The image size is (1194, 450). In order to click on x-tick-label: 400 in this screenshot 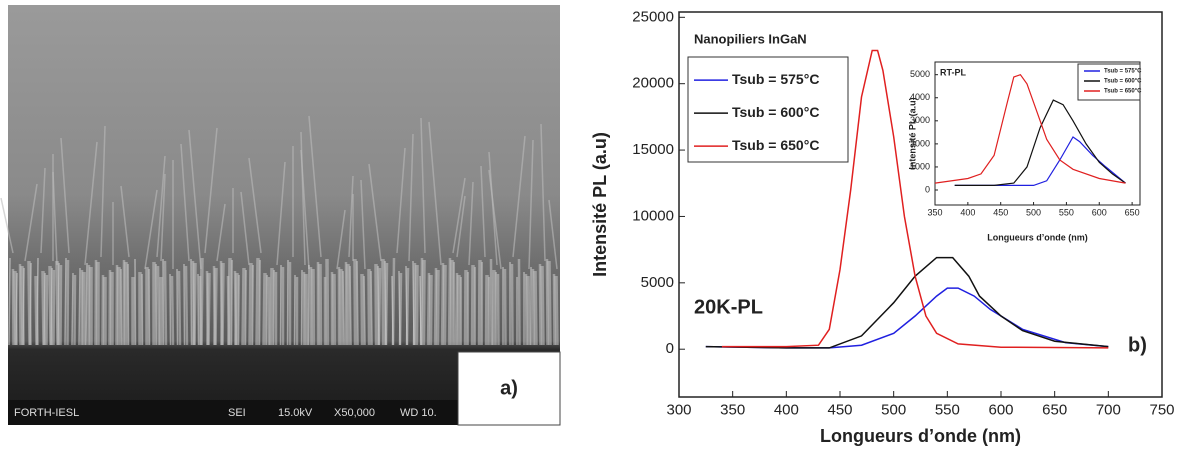, I will do `click(967, 212)`.